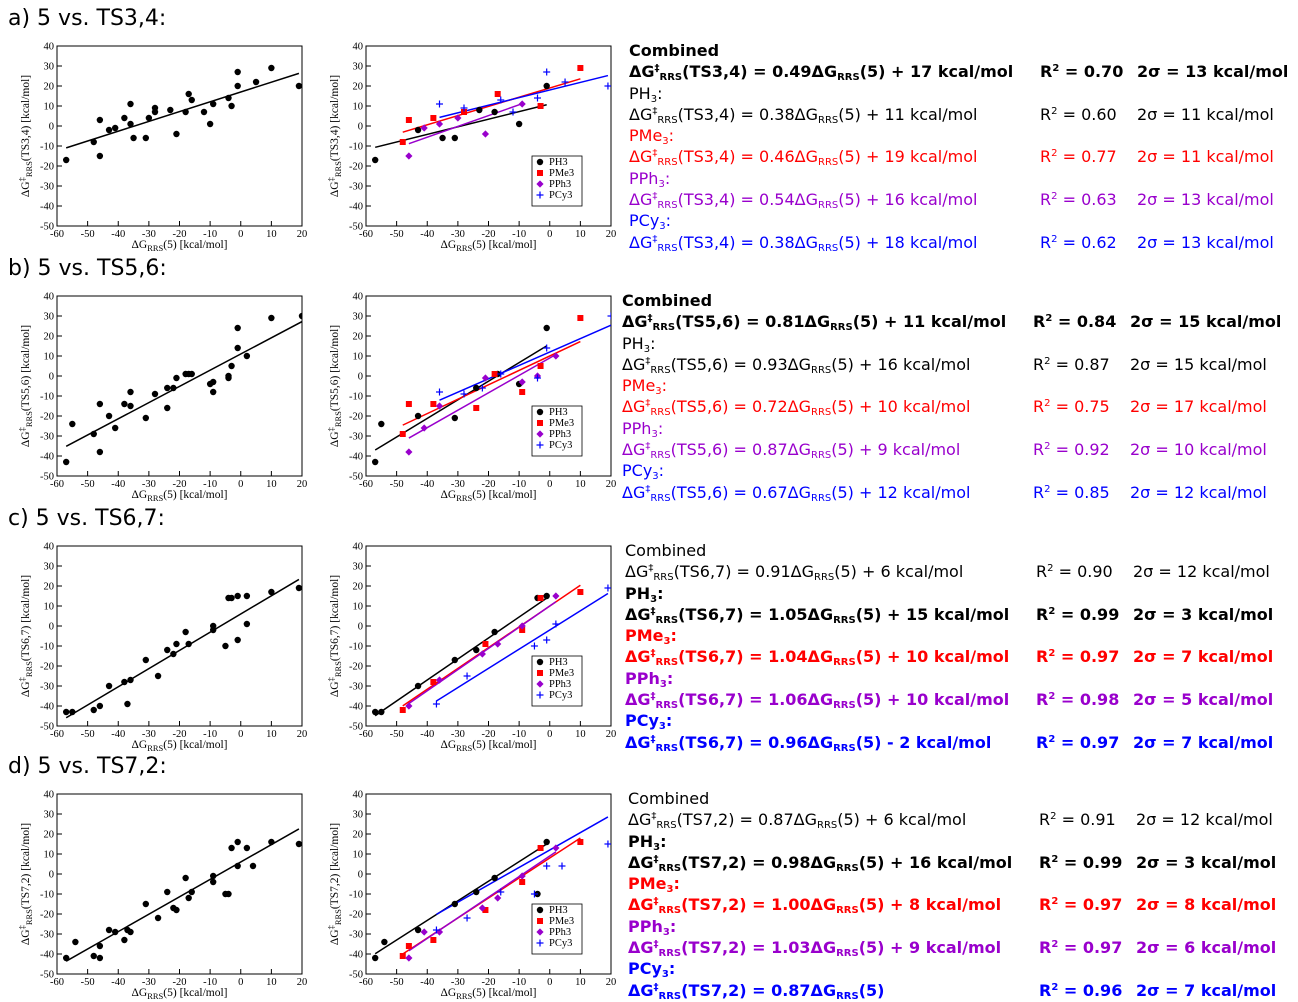 Image resolution: width=1298 pixels, height=1002 pixels. What do you see at coordinates (461, 657) in the screenshot?
I see `fit-line-ph3` at bounding box center [461, 657].